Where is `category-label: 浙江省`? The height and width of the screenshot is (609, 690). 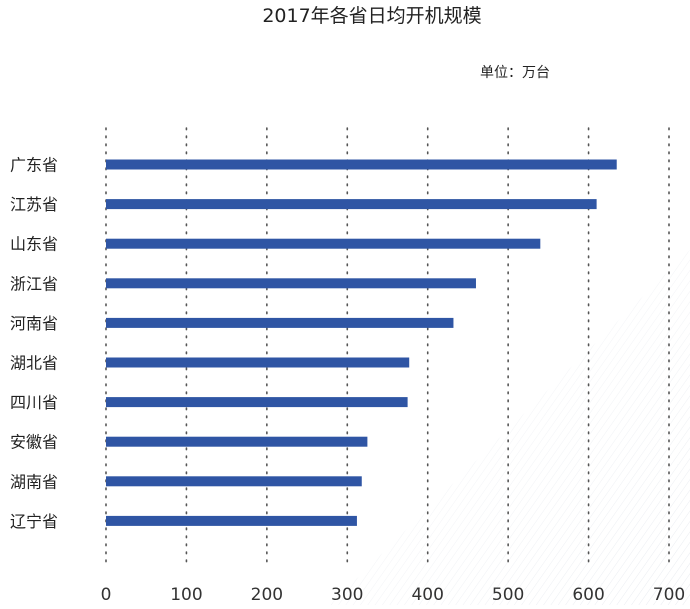 category-label: 浙江省 is located at coordinates (34, 283).